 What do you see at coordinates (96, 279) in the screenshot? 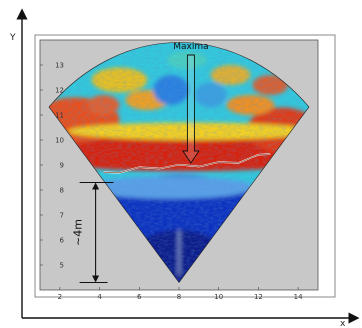
I see `distance-arrowhead-bottom` at bounding box center [96, 279].